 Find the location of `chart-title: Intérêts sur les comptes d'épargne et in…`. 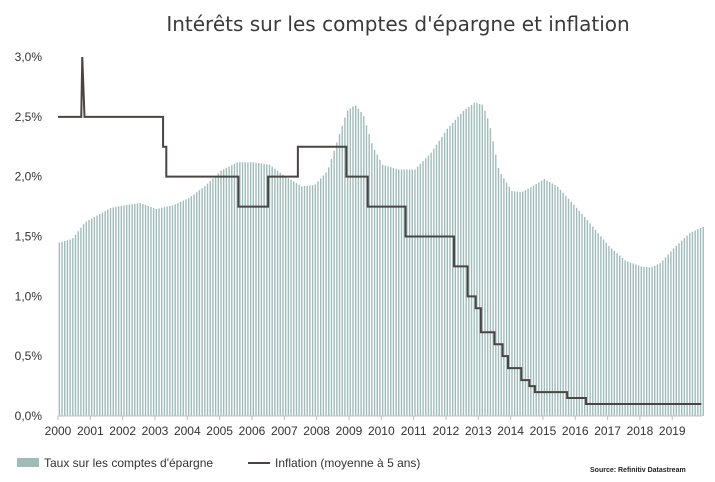

chart-title: Intérêts sur les comptes d'épargne et in… is located at coordinates (397, 24).